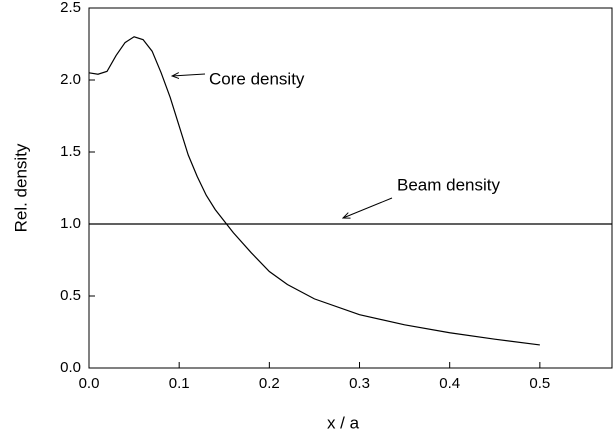 The image size is (614, 439). I want to click on y-tick-label: 1.5, so click(70, 151).